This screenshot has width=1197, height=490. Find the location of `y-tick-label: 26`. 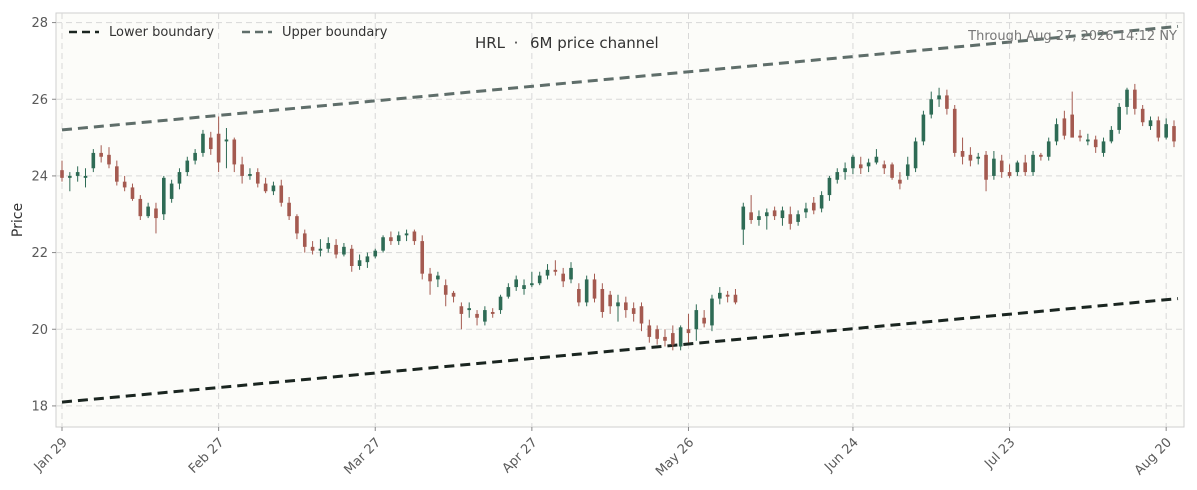

y-tick-label: 26 is located at coordinates (39, 100).